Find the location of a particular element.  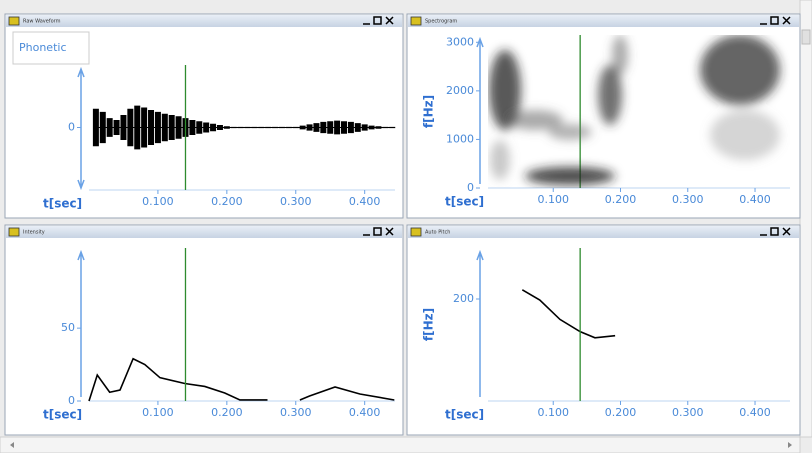

y-tick-label: 3000 is located at coordinates (460, 41).